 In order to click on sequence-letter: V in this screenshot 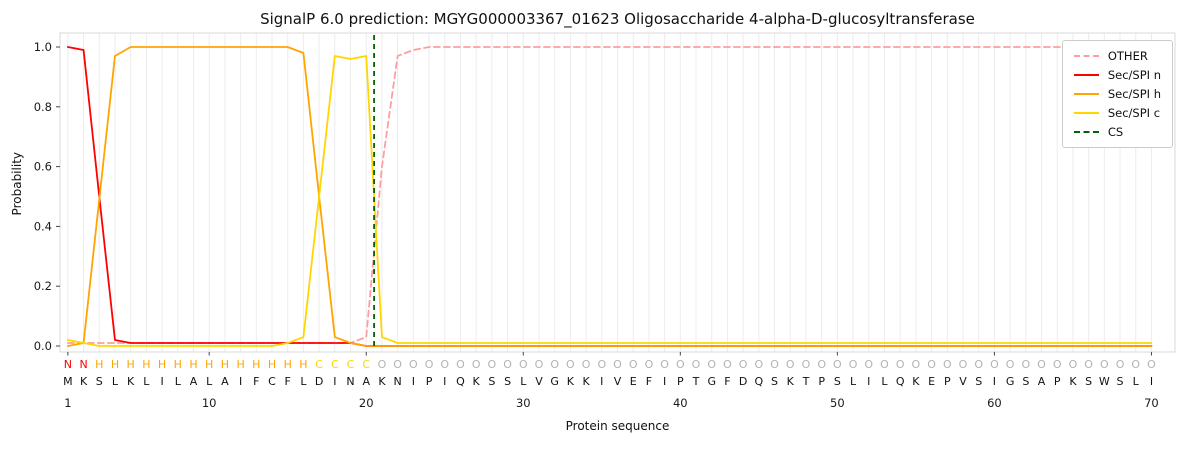, I will do `click(963, 381)`.